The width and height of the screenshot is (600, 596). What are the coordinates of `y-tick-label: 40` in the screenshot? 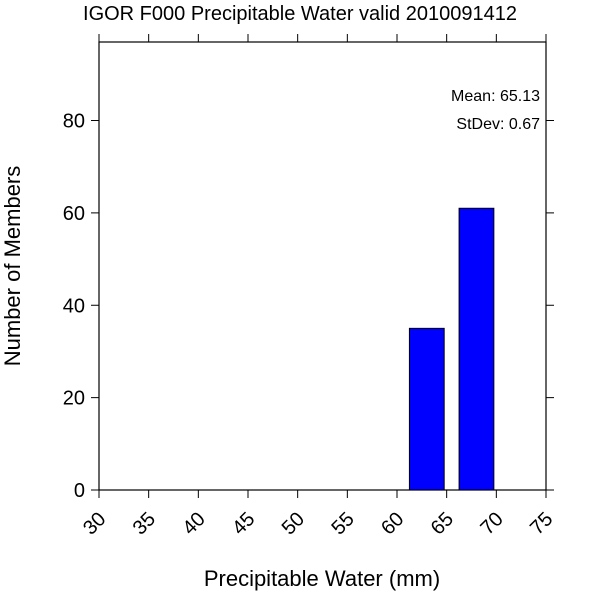 It's located at (74, 306).